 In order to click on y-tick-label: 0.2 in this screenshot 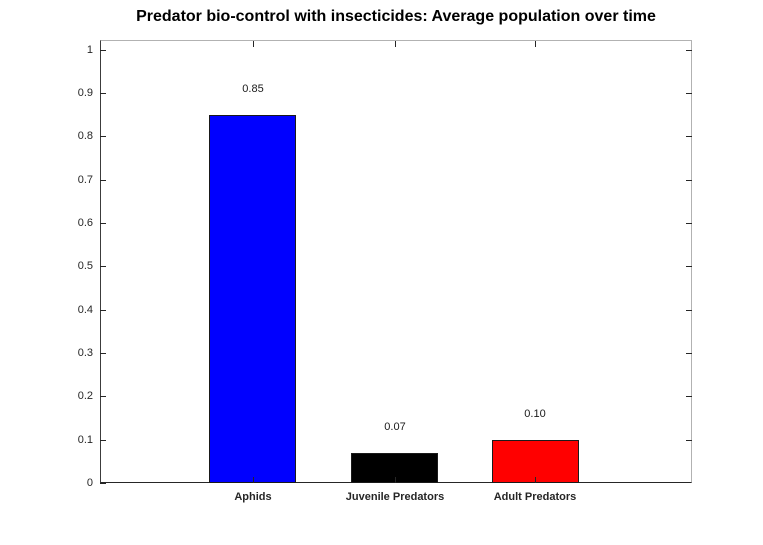, I will do `click(85, 396)`.